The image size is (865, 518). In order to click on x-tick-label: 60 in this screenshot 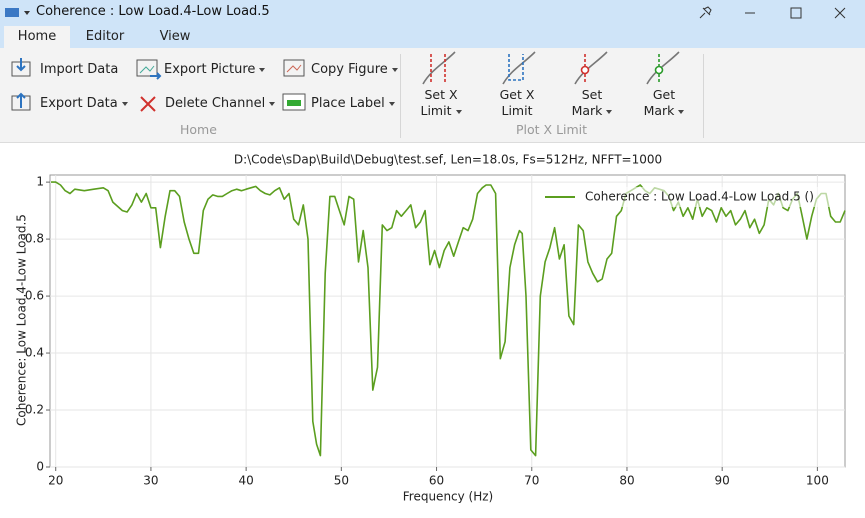, I will do `click(436, 481)`.